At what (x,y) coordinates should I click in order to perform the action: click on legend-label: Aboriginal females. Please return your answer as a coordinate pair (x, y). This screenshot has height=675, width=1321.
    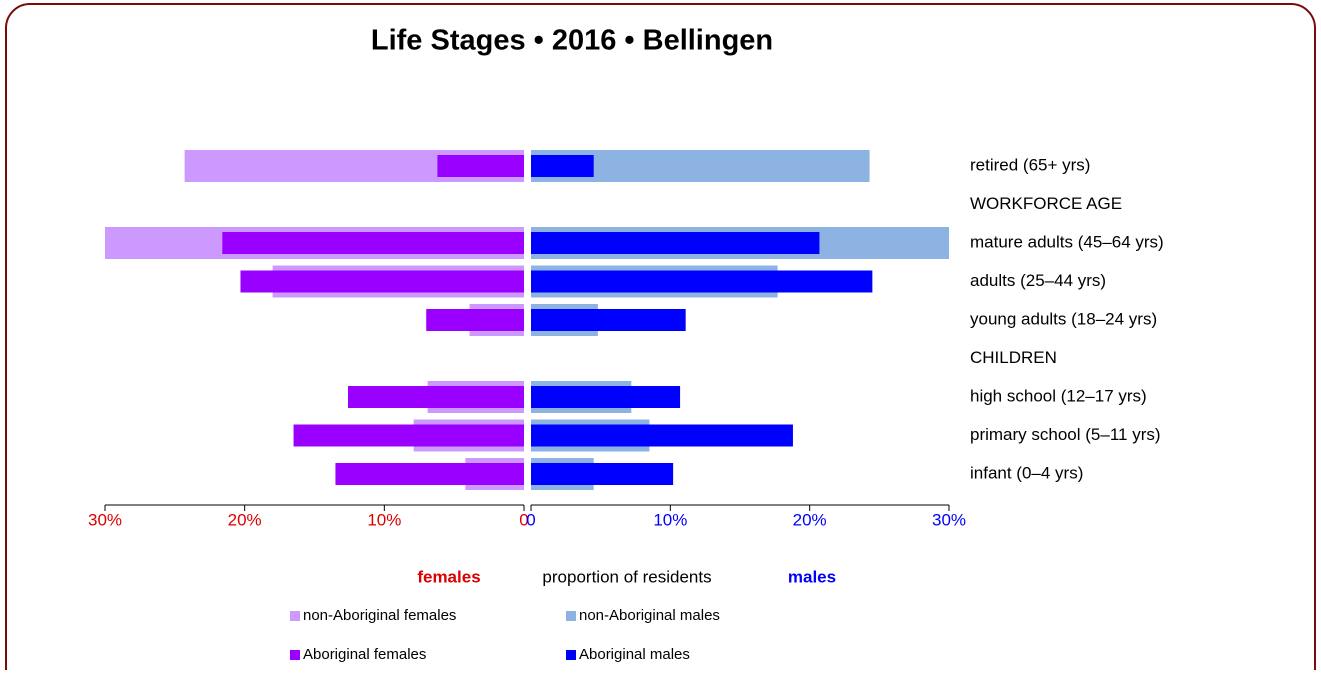
    Looking at the image, I should click on (364, 654).